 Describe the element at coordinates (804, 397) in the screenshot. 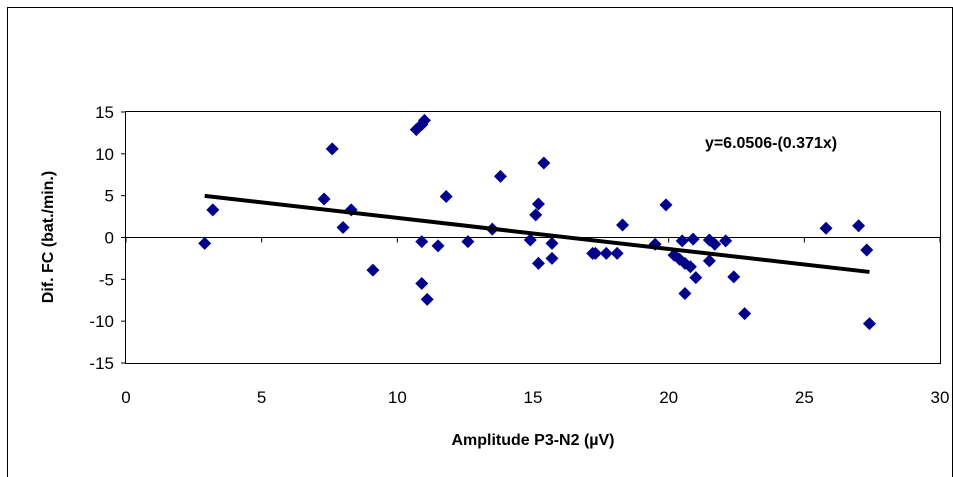

I see `x-tick-label: 25` at that location.